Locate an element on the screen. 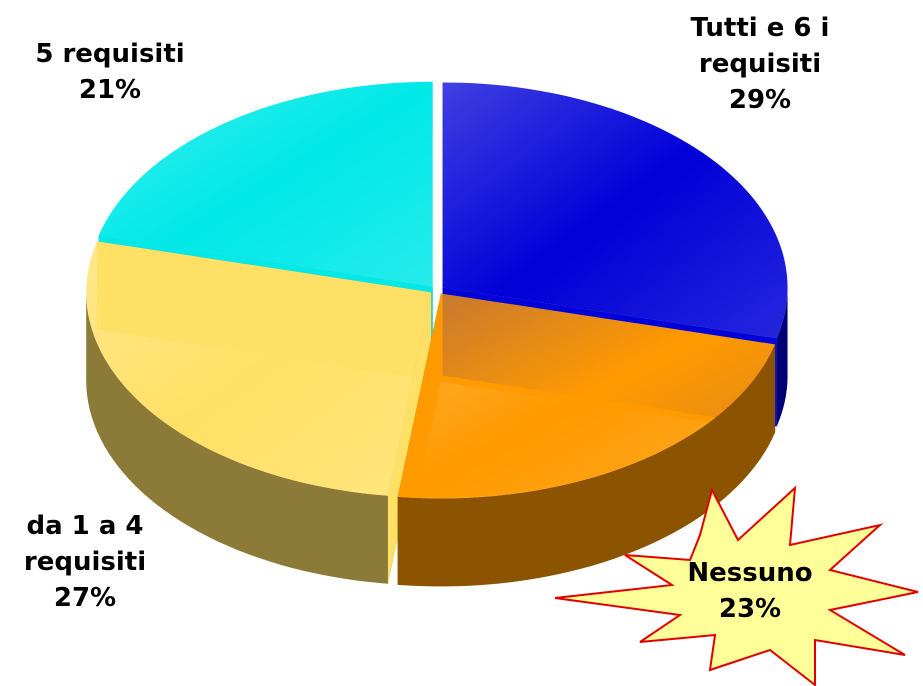 The height and width of the screenshot is (686, 923). category-label: 5 requisiti is located at coordinates (110, 54).